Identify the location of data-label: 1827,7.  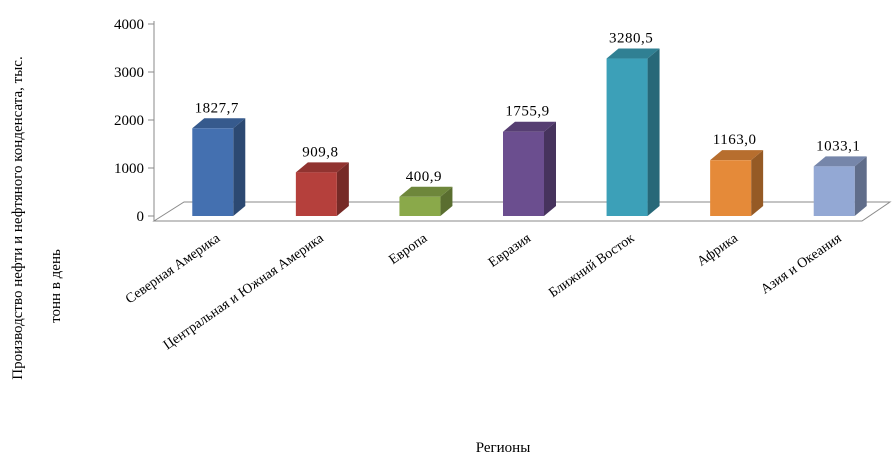
(217, 108).